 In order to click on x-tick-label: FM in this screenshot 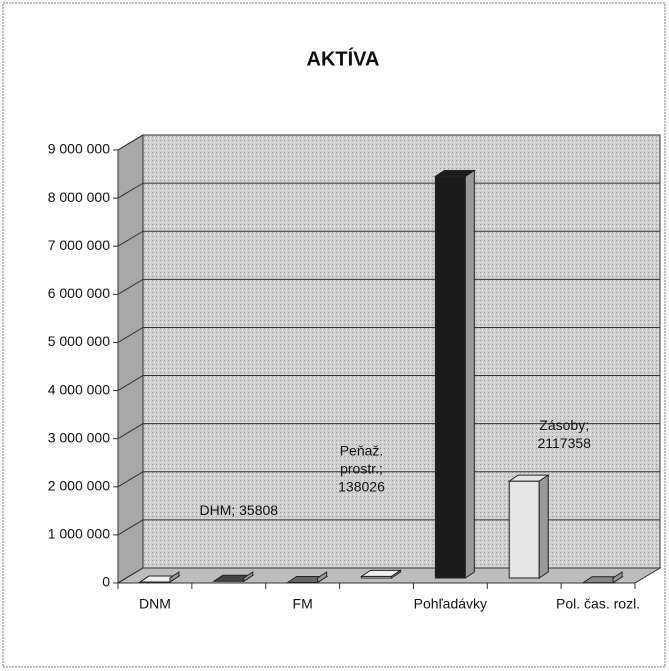, I will do `click(303, 604)`.